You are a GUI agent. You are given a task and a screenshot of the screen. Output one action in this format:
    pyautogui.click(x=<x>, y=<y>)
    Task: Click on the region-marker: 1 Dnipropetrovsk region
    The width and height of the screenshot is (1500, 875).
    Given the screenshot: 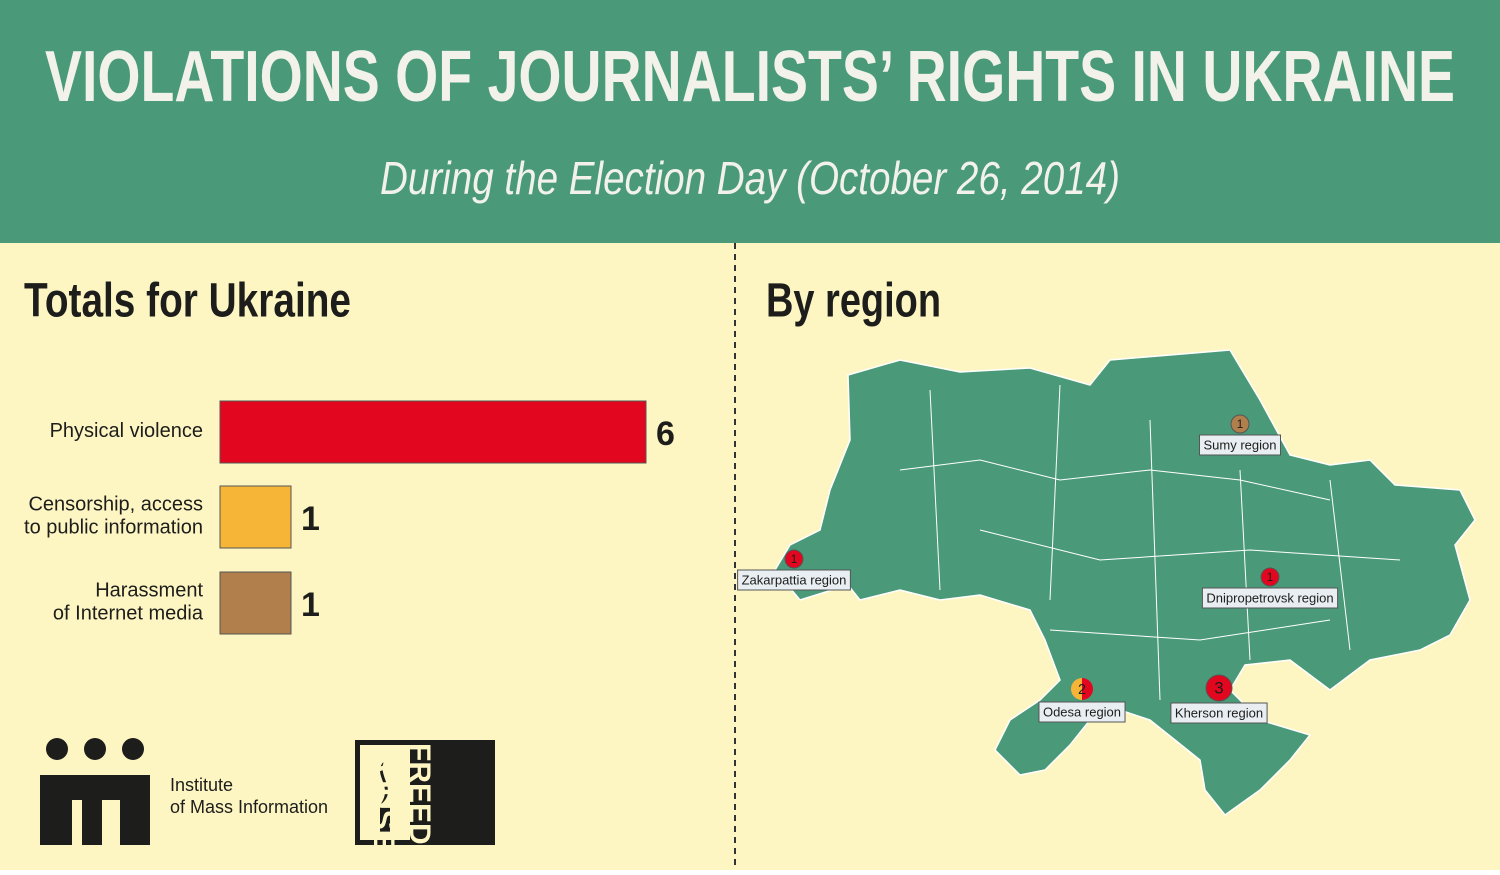 What is the action you would take?
    pyautogui.click(x=1270, y=588)
    